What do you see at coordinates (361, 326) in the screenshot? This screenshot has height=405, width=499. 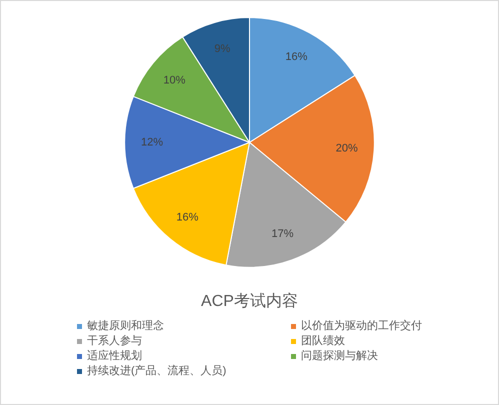 I see `legend-label: 以价值为驱动的工作交付` at bounding box center [361, 326].